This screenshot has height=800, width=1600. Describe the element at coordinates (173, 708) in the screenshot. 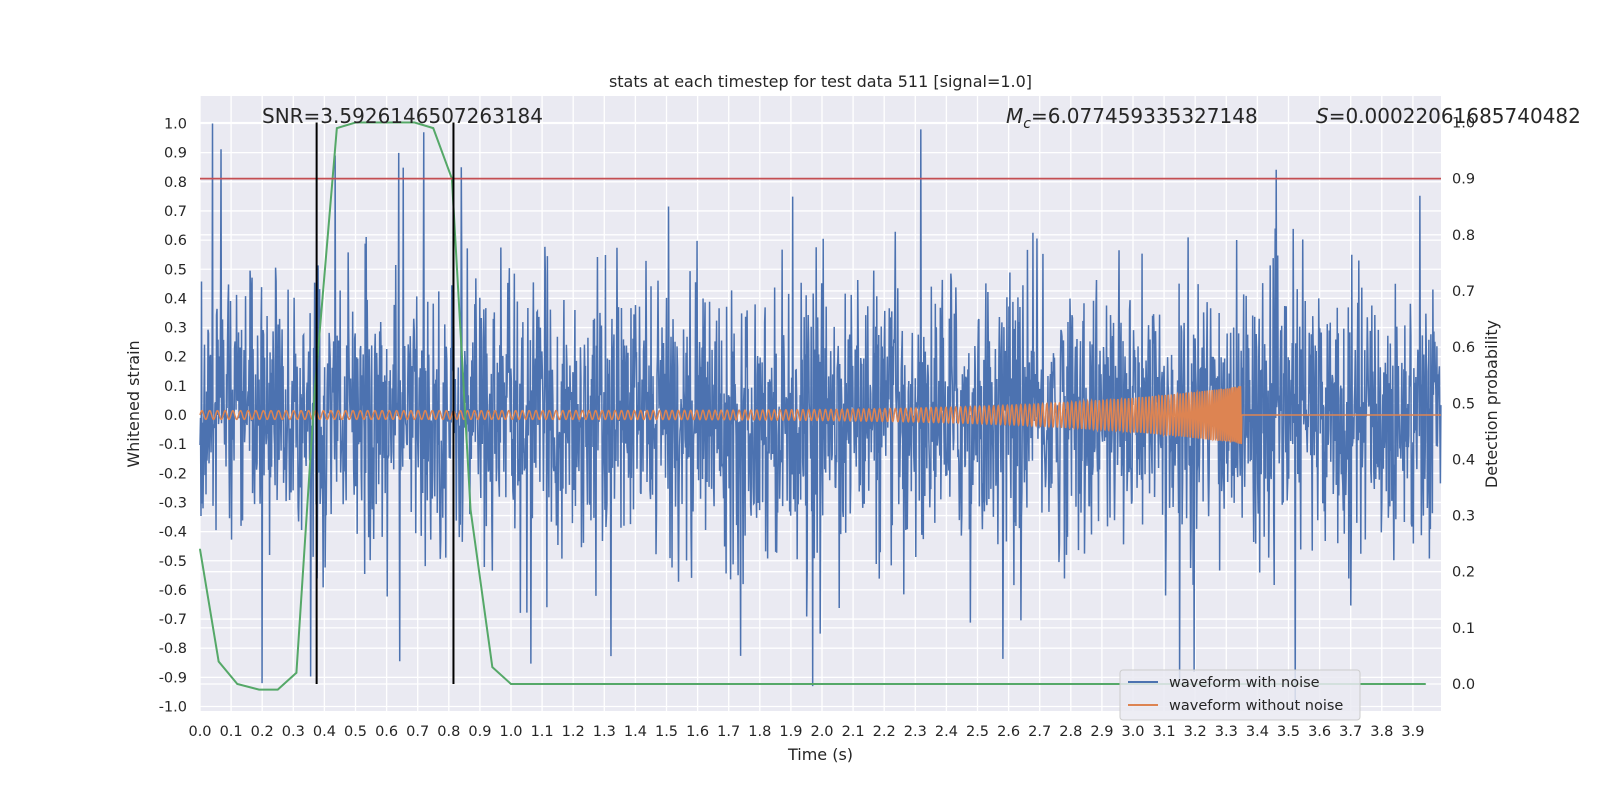

I see `y-tick-label-left: -1.0` at that location.